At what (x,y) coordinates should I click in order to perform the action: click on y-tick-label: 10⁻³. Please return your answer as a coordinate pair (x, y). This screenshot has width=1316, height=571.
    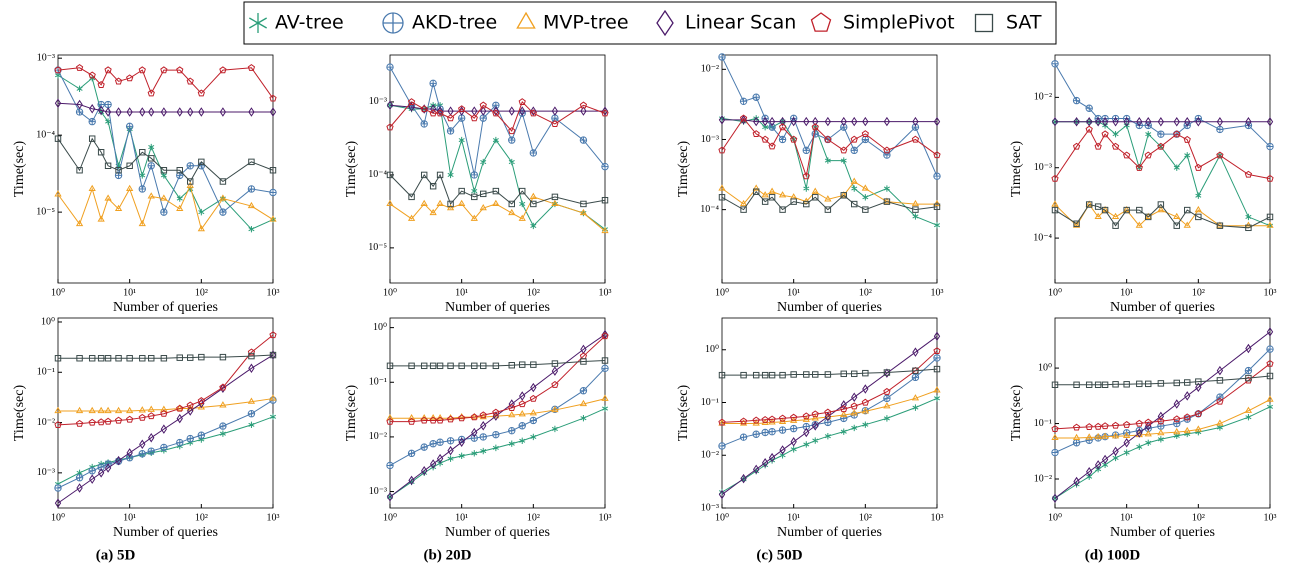
    Looking at the image, I should click on (710, 507).